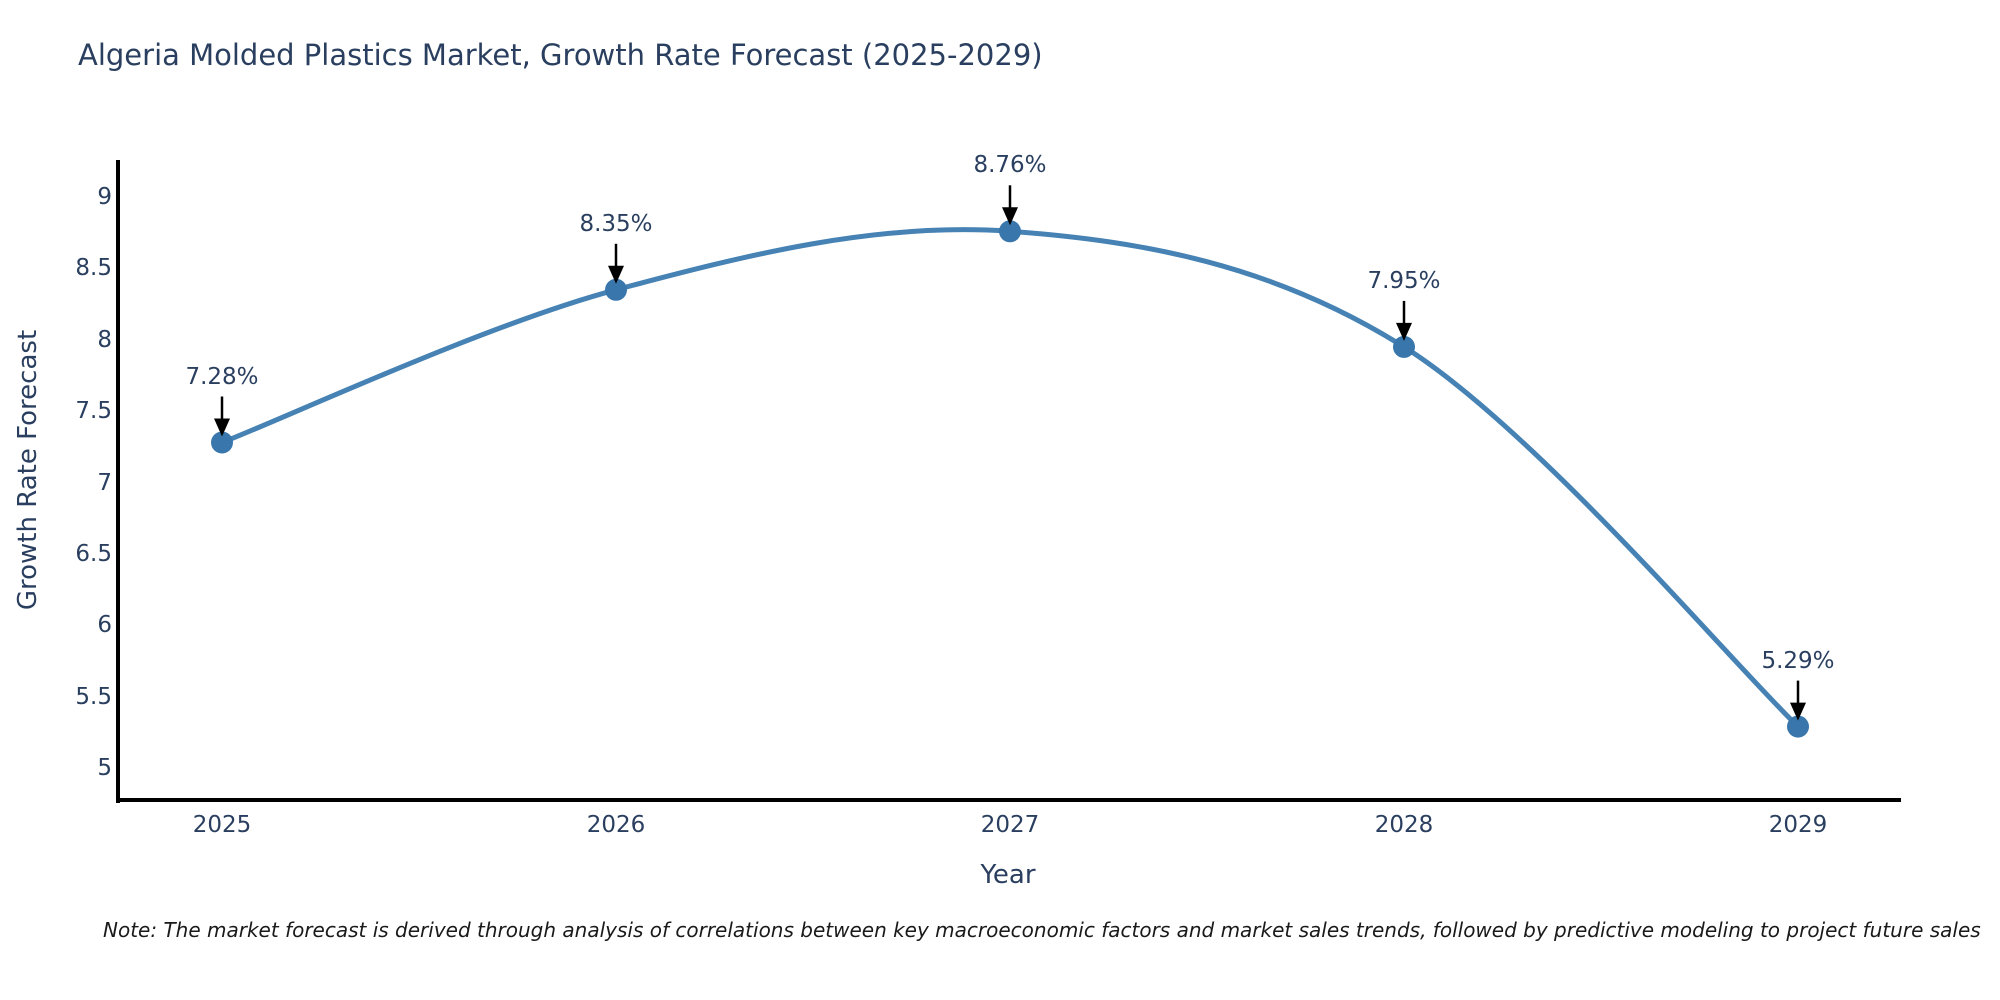 This screenshot has height=1000, width=2000. I want to click on x-axis-title: Year, so click(1008, 875).